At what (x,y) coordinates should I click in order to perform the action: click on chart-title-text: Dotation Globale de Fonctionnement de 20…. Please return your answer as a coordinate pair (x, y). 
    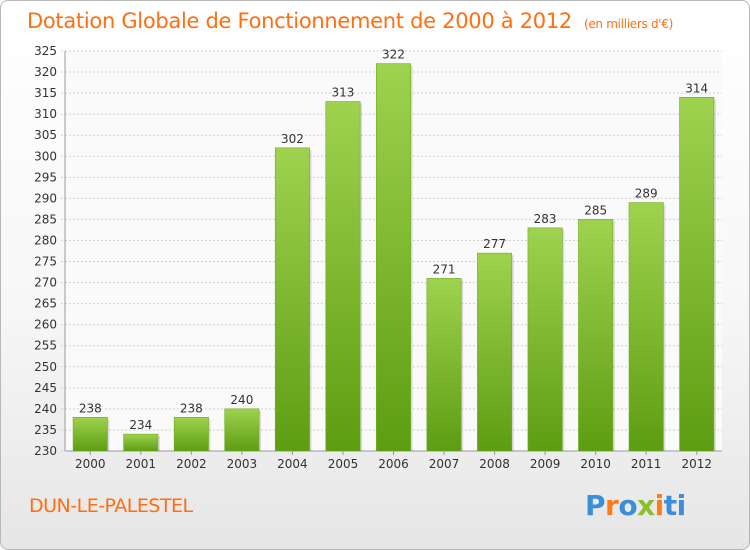
    Looking at the image, I should click on (299, 21).